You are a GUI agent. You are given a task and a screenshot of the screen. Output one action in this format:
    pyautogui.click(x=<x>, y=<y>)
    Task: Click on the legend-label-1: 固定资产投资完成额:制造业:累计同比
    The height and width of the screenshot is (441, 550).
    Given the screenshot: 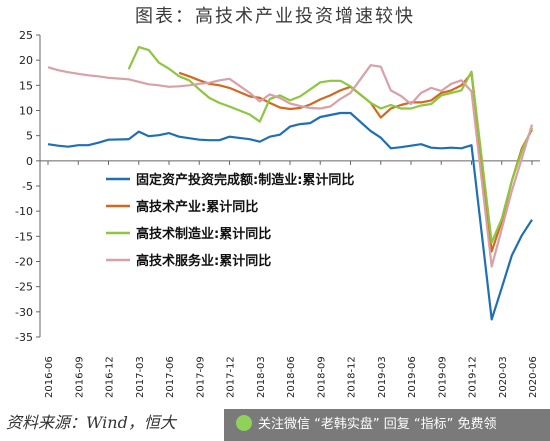 What is the action you would take?
    pyautogui.click(x=245, y=180)
    